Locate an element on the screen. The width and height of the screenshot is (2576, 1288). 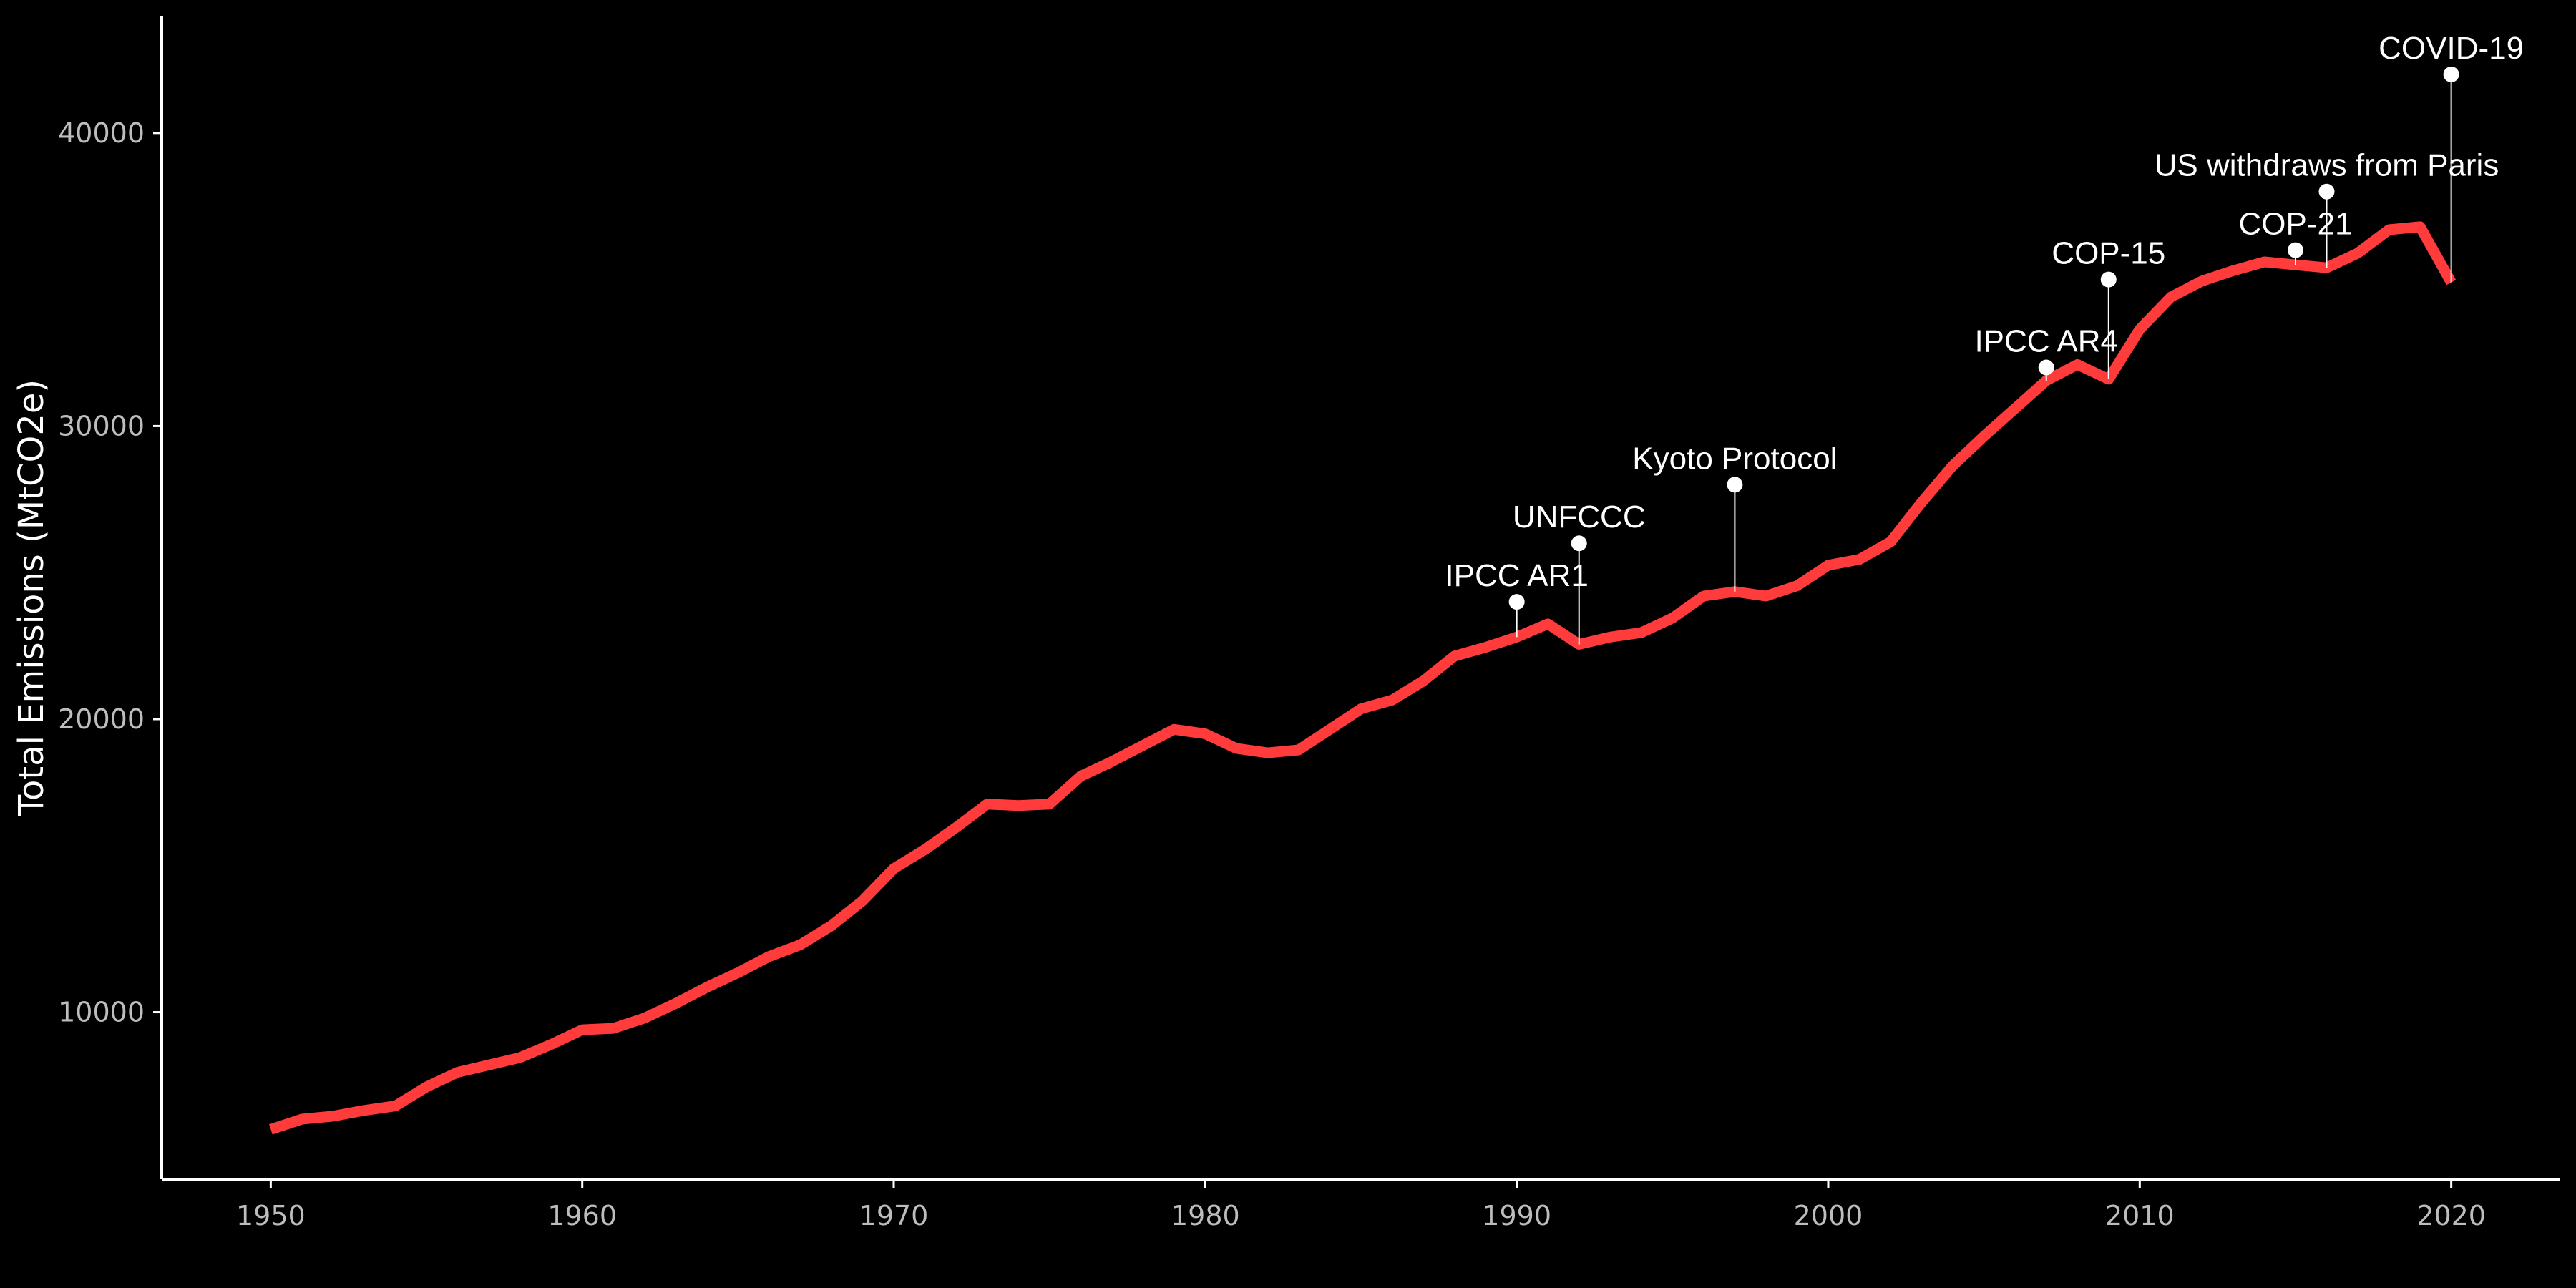
annotation: IPCC AR1 is located at coordinates (1517, 598).